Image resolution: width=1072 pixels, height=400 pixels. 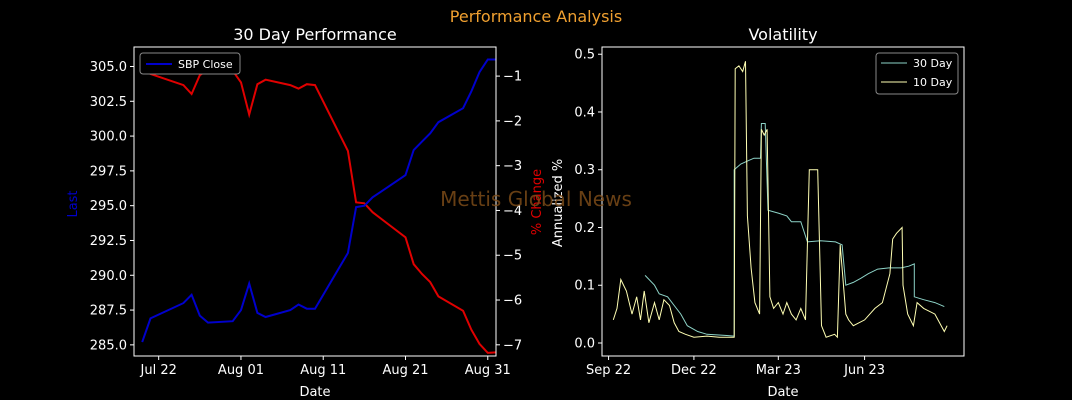 What do you see at coordinates (917, 73) in the screenshot?
I see `right-legend: 30 Day 10 Day` at bounding box center [917, 73].